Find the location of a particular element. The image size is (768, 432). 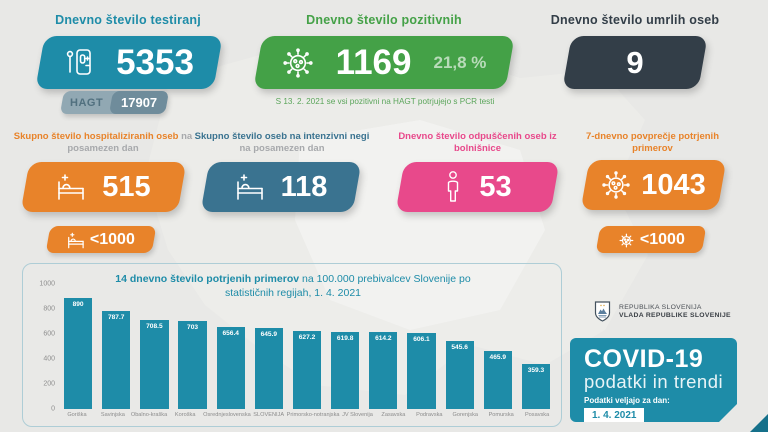

bar-column: 656.4 is located at coordinates (231, 346).